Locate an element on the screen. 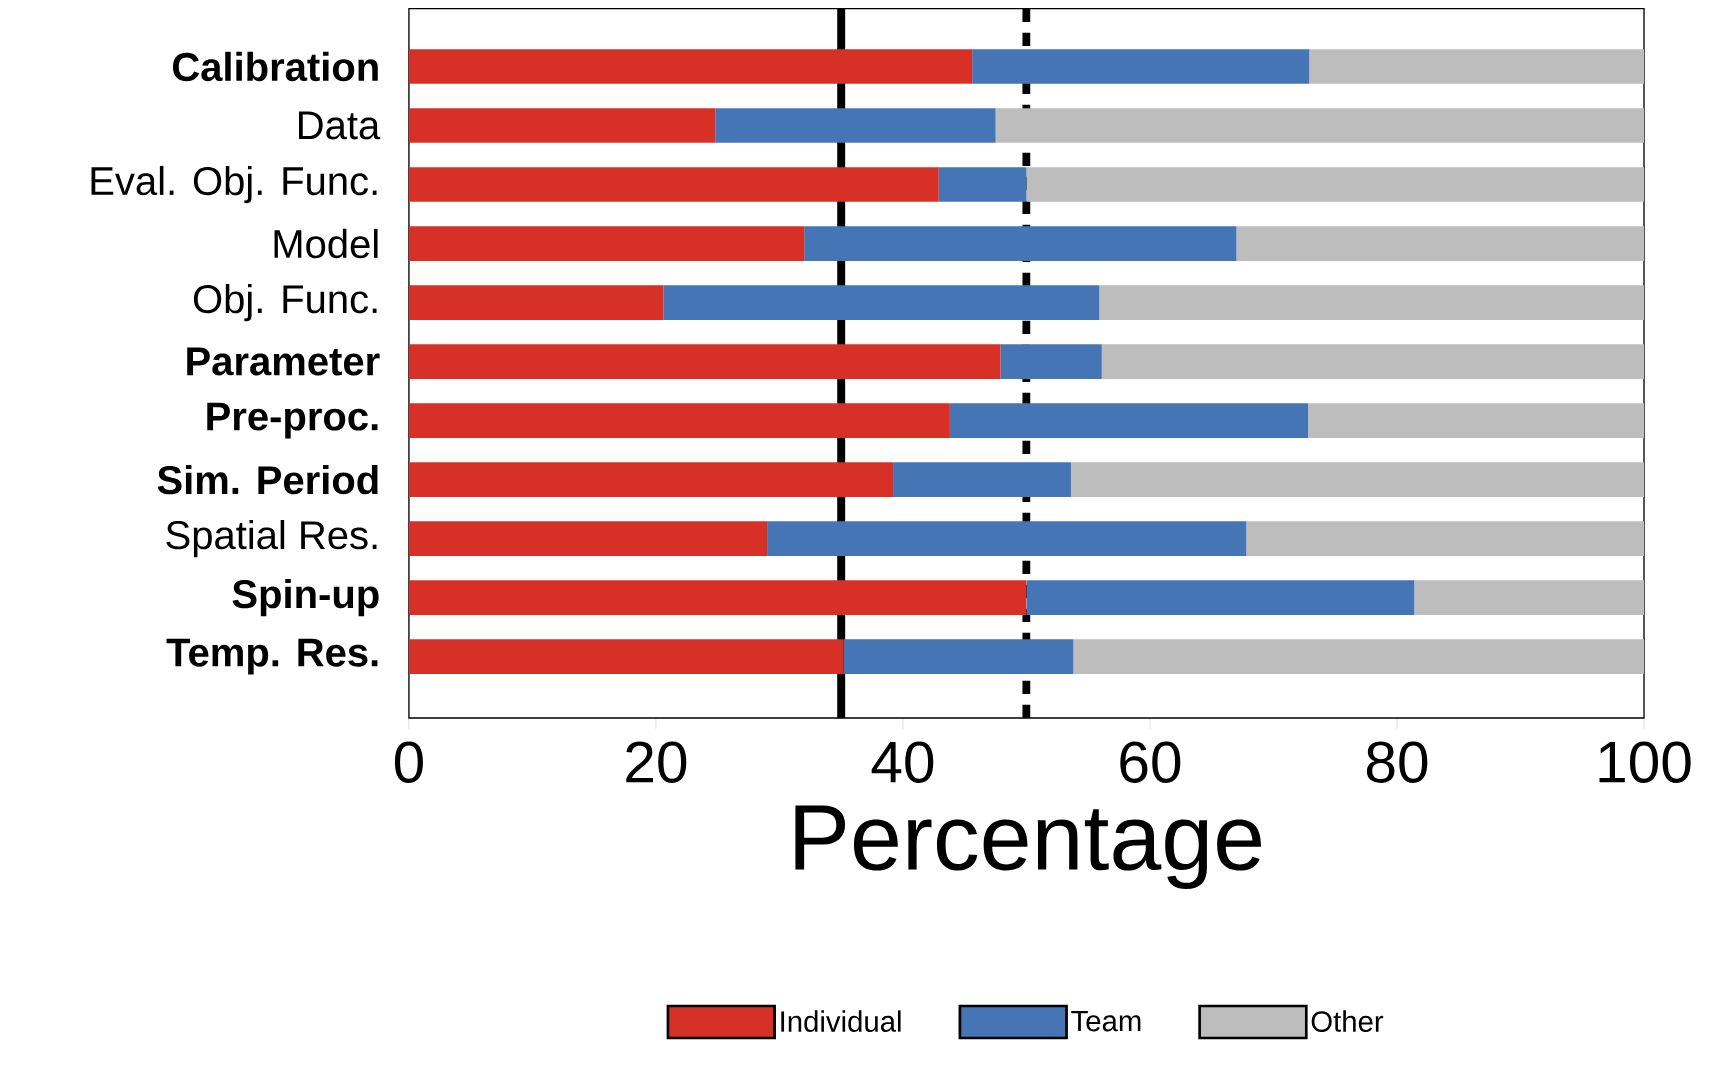 The image size is (1718, 1090). legend-label: Individual is located at coordinates (841, 1021).